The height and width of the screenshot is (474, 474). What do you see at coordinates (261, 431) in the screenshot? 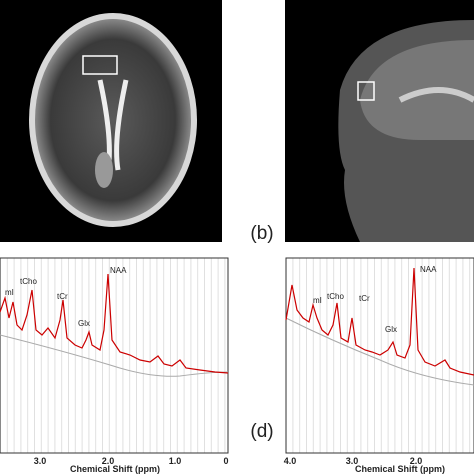
I see `panel-label: (d)` at bounding box center [261, 431].